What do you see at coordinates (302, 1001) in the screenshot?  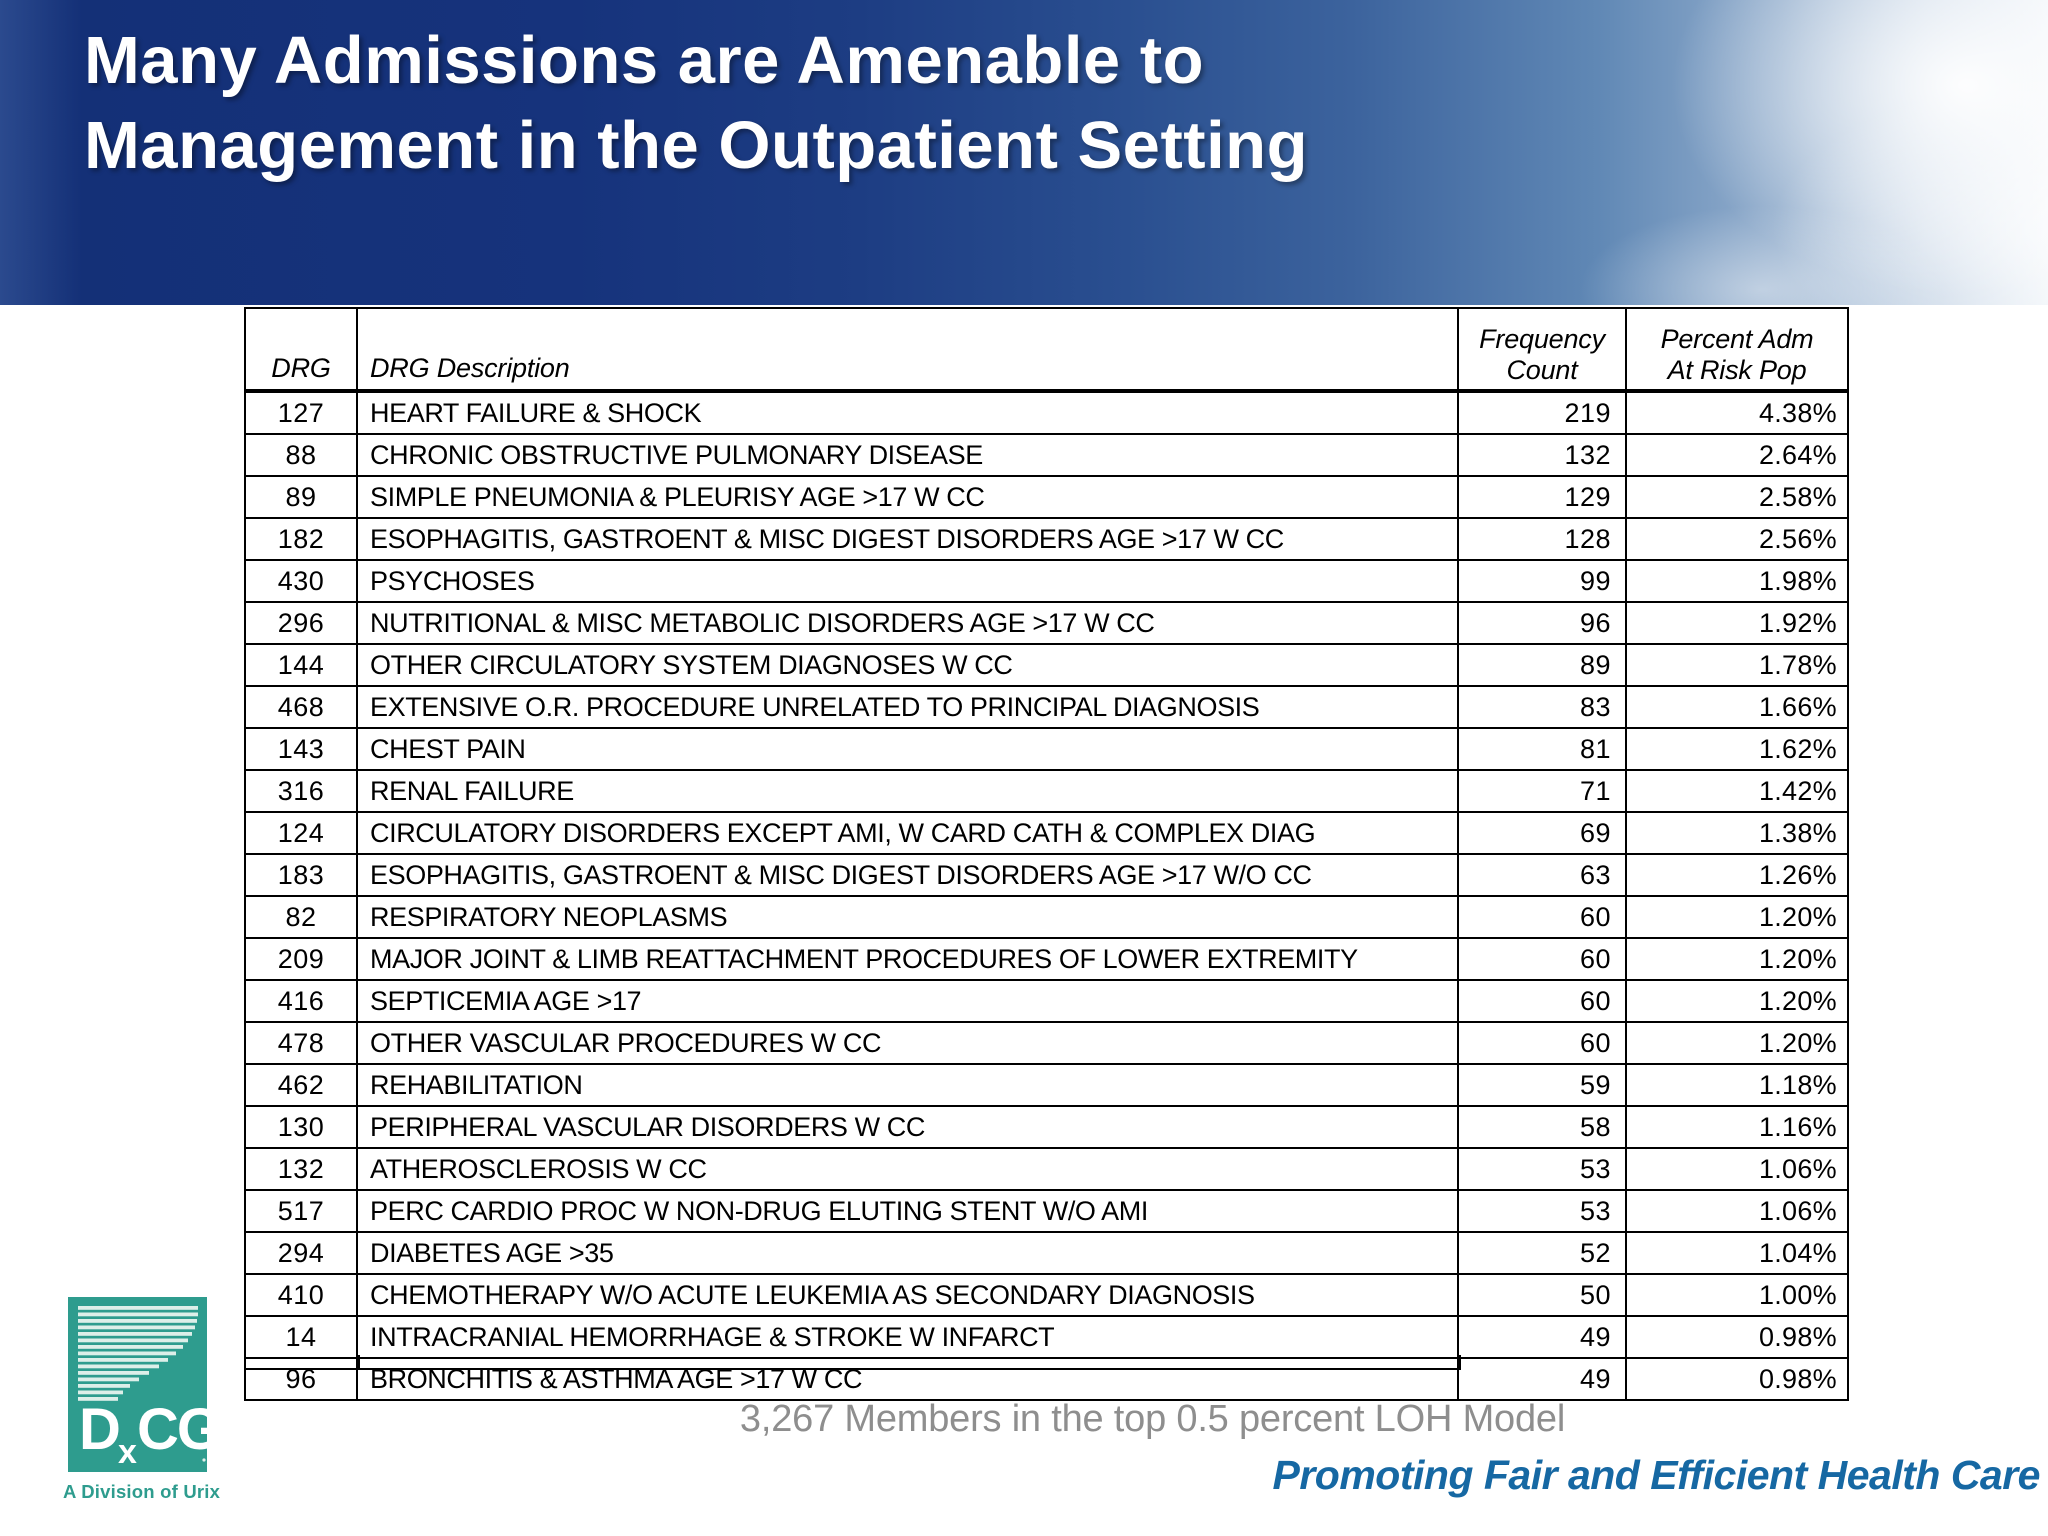 I see `drg-code-cell: 416` at bounding box center [302, 1001].